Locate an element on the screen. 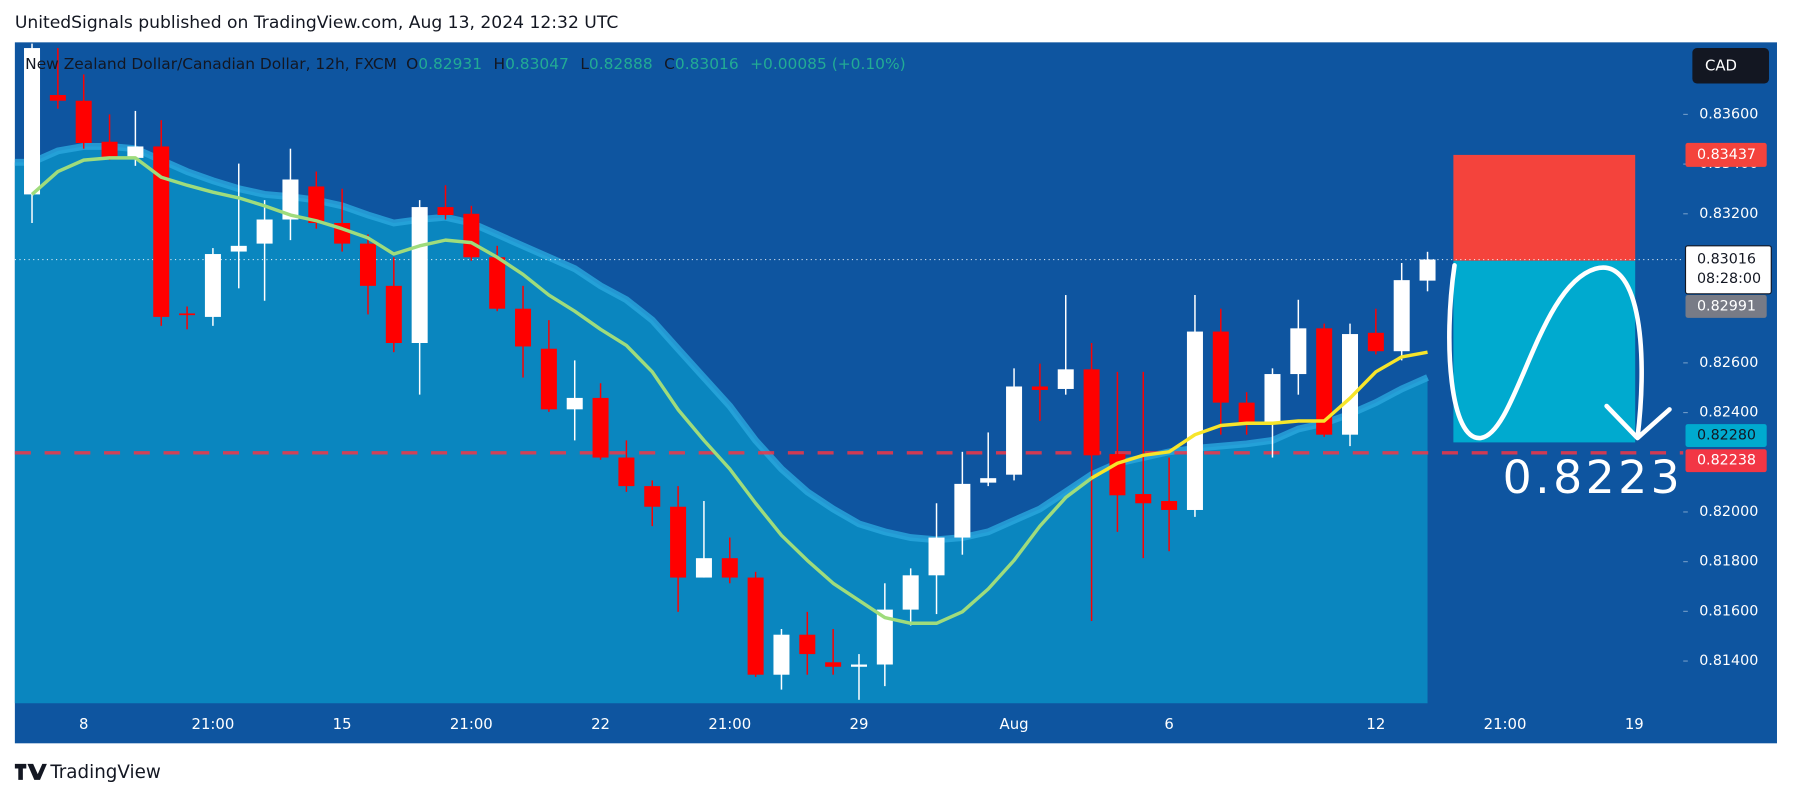 Image resolution: width=1793 pixels, height=798 pixels. stop-price-label-box is located at coordinates (1726, 154).